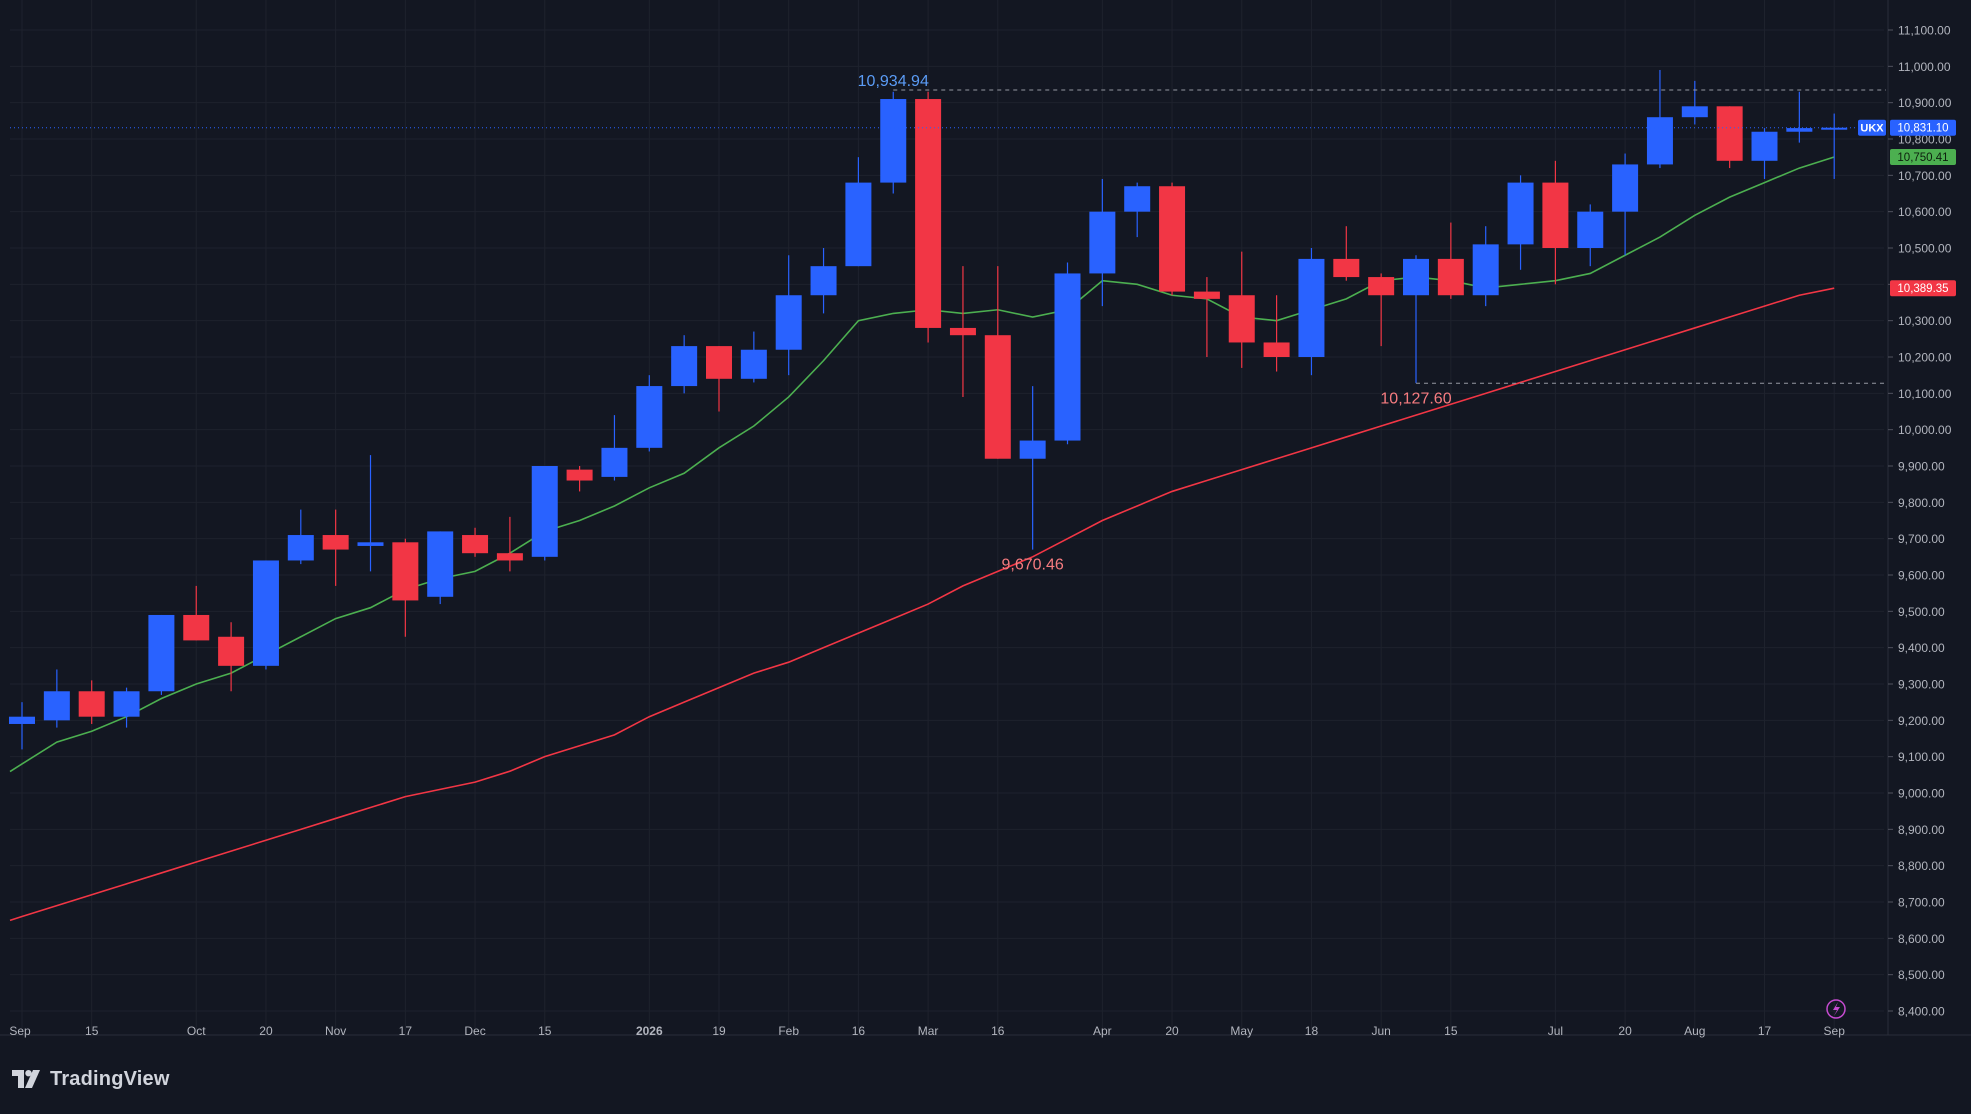 The height and width of the screenshot is (1114, 1971). I want to click on time-tick-label: 19, so click(719, 1031).